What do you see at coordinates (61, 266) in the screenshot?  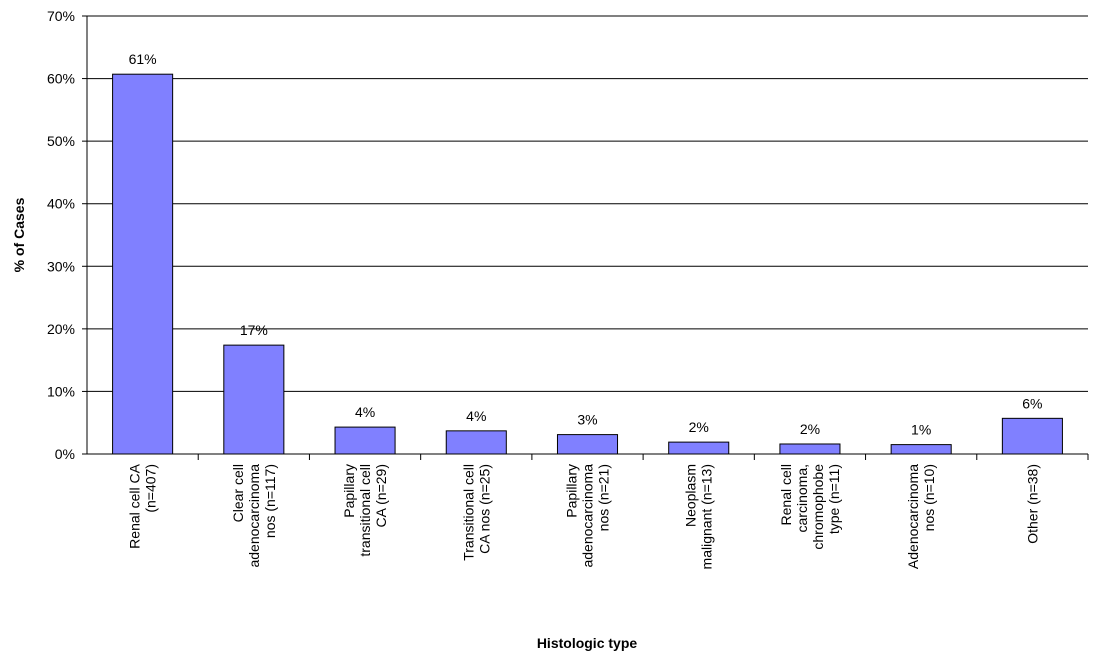 I see `y-tick-label: 30%` at bounding box center [61, 266].